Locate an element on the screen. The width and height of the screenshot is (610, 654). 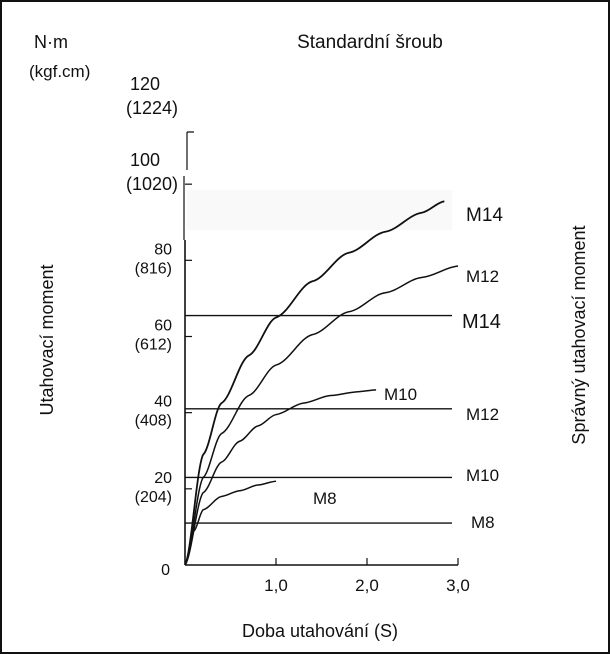
curve-label-m12: M12 is located at coordinates (482, 276).